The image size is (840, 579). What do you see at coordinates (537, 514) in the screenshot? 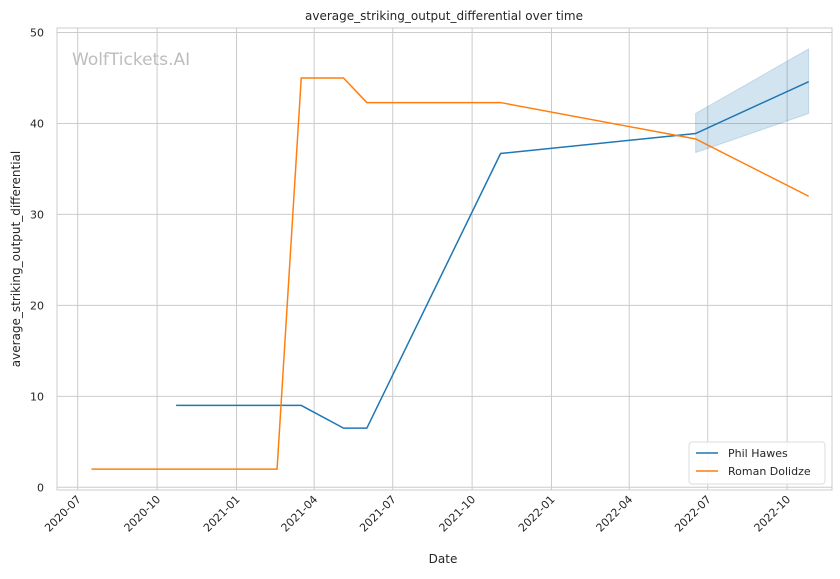
I see `x-tick-label: 2022-01` at bounding box center [537, 514].